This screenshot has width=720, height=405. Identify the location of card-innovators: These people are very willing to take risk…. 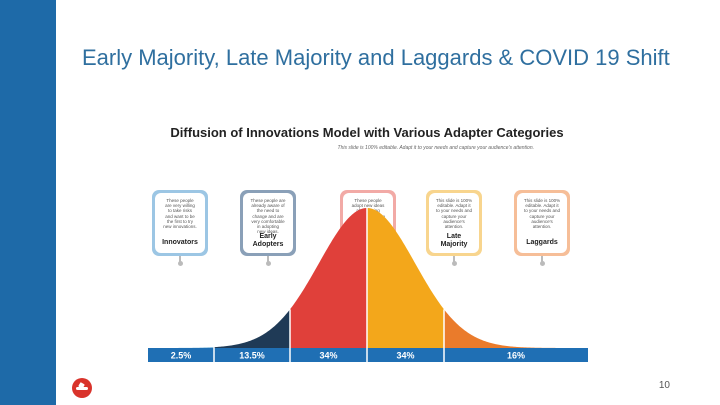
(180, 223).